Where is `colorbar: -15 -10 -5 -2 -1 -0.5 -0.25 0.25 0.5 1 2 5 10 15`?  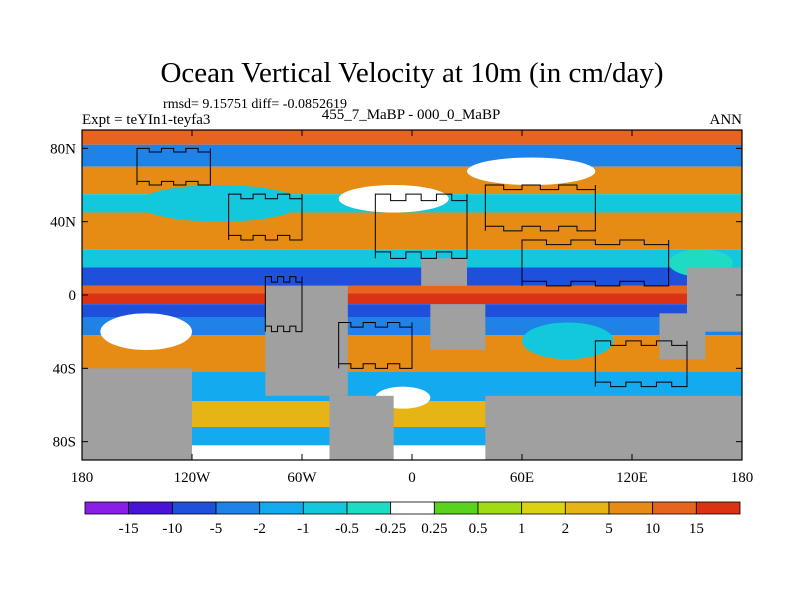 colorbar: -15 -10 -5 -2 -1 -0.5 -0.25 0.25 0.5 1 2 5 10 15 is located at coordinates (412, 519).